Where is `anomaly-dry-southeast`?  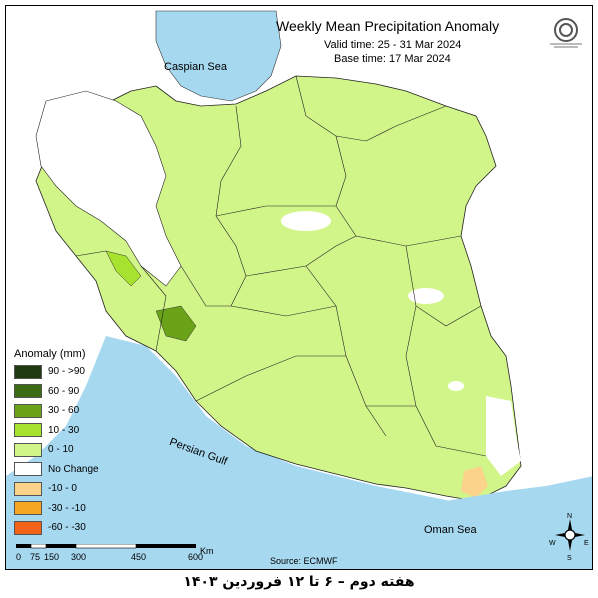 anomaly-dry-southeast is located at coordinates (474, 482).